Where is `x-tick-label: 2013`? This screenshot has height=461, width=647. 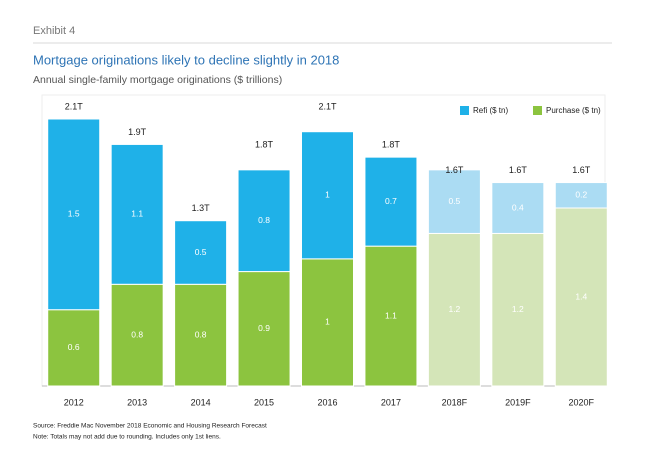 x-tick-label: 2013 is located at coordinates (137, 402).